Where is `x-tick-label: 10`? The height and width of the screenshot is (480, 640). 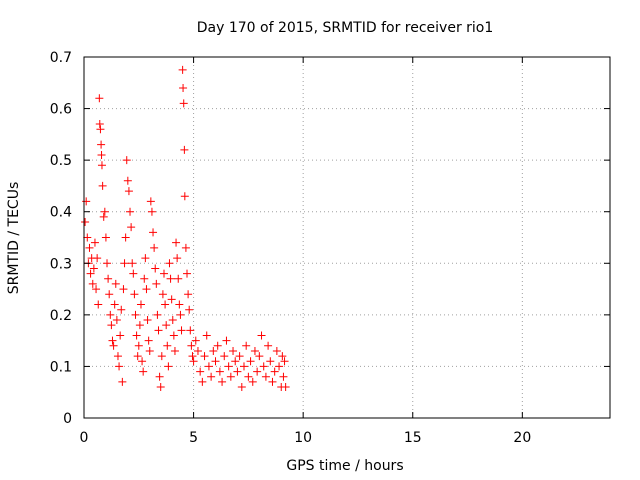 x-tick-label: 10 is located at coordinates (303, 438).